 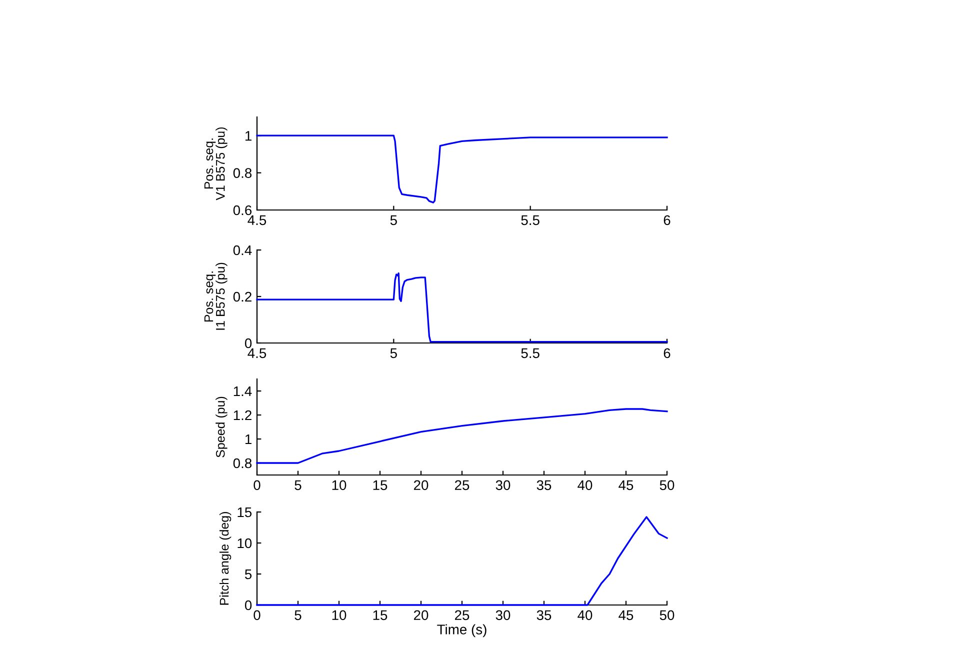 What do you see at coordinates (222, 427) in the screenshot?
I see `y-axis-title: Speed (pu)` at bounding box center [222, 427].